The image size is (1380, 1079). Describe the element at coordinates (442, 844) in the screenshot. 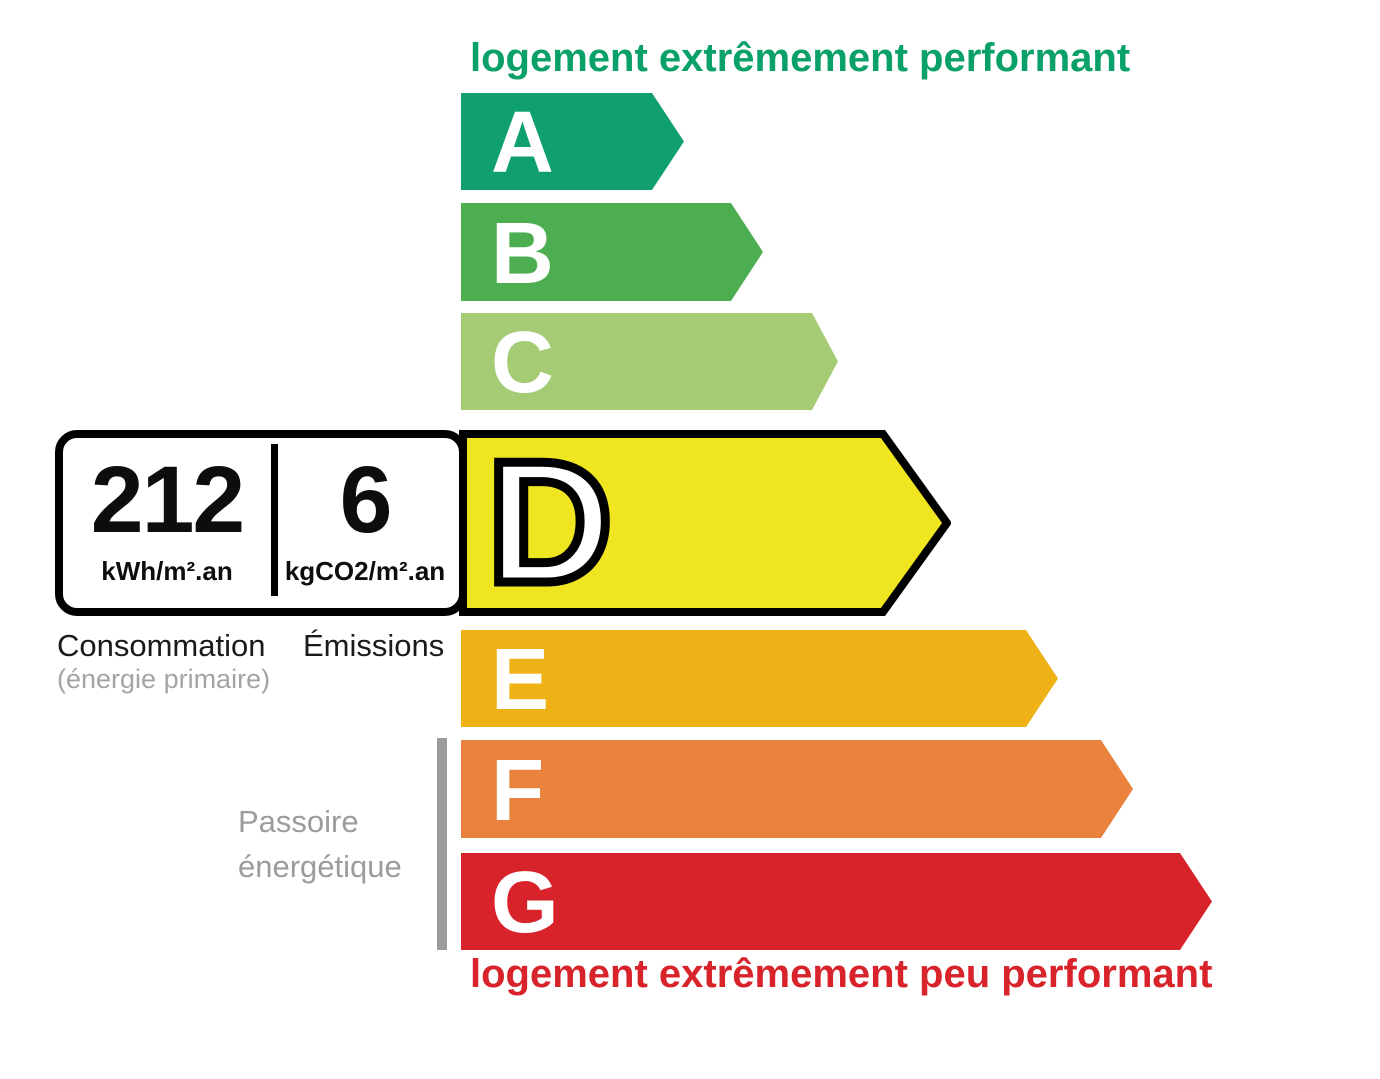

I see `energy-sieve-bracket` at that location.